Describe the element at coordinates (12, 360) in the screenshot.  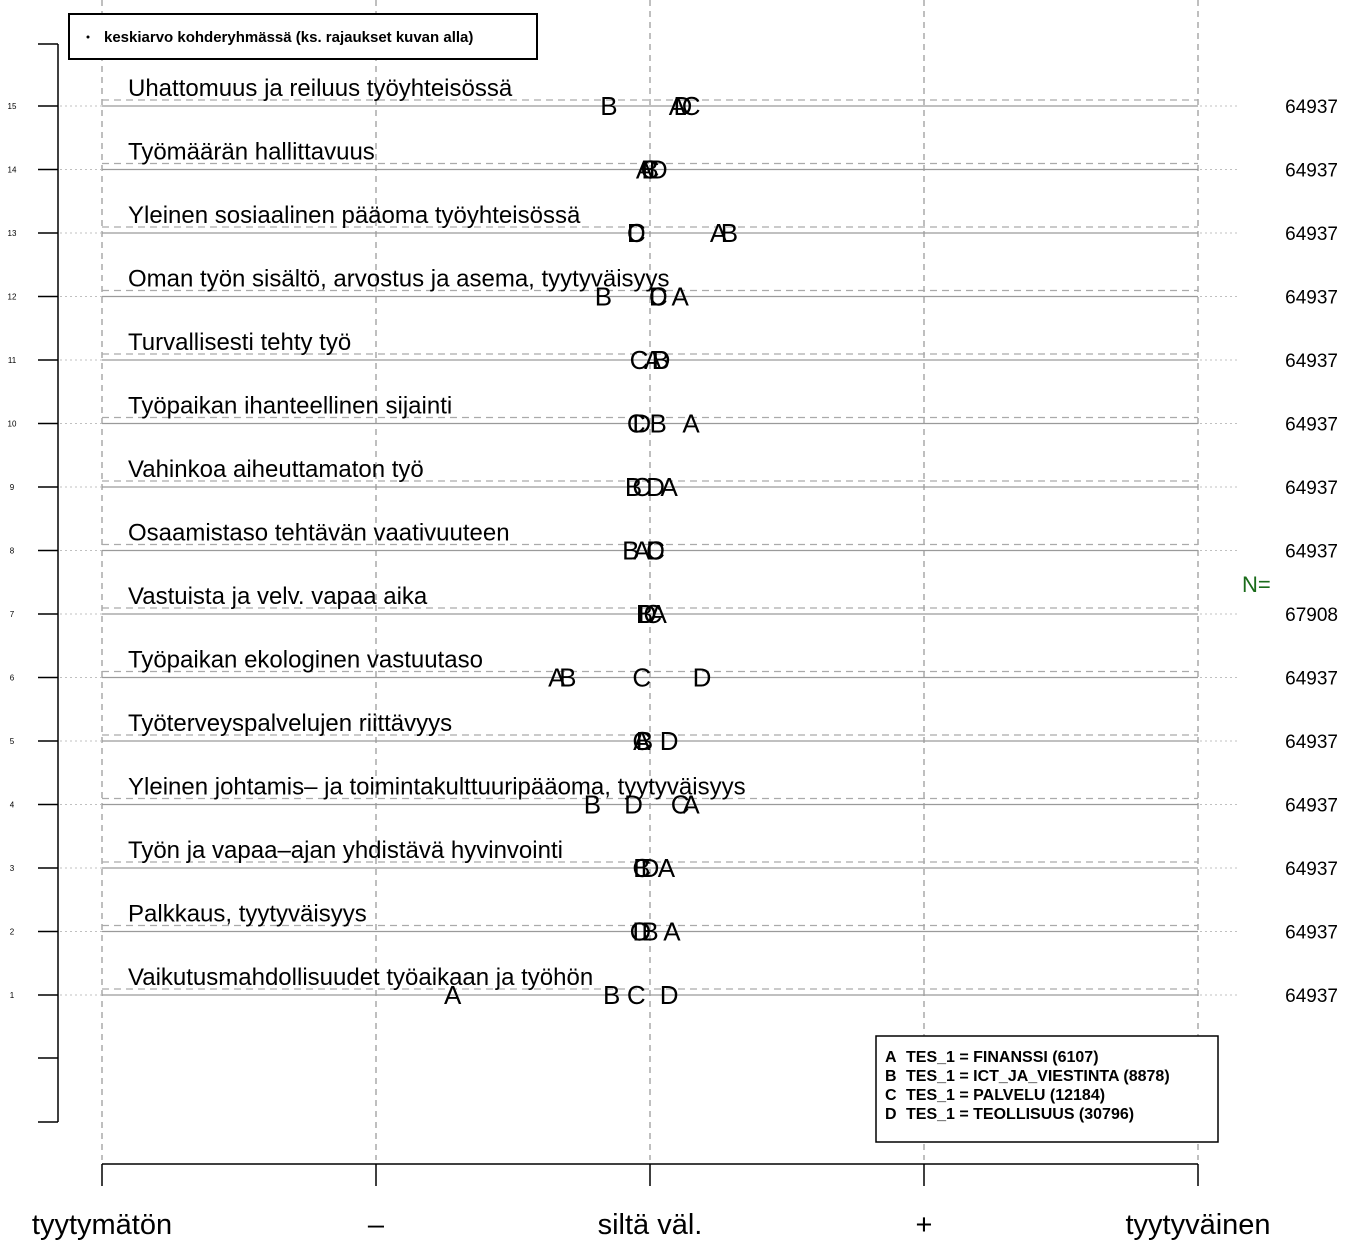
I see `y-tick-label: 11` at that location.